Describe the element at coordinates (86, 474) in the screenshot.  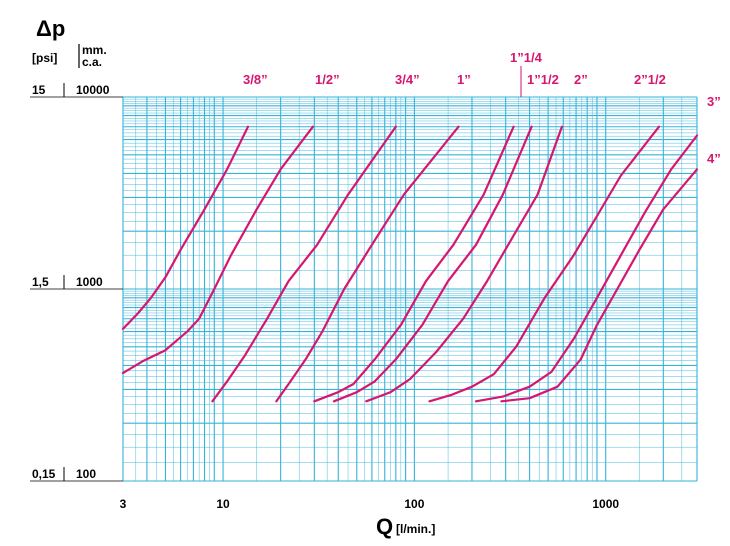
I see `y-tick-mmca: 100` at that location.